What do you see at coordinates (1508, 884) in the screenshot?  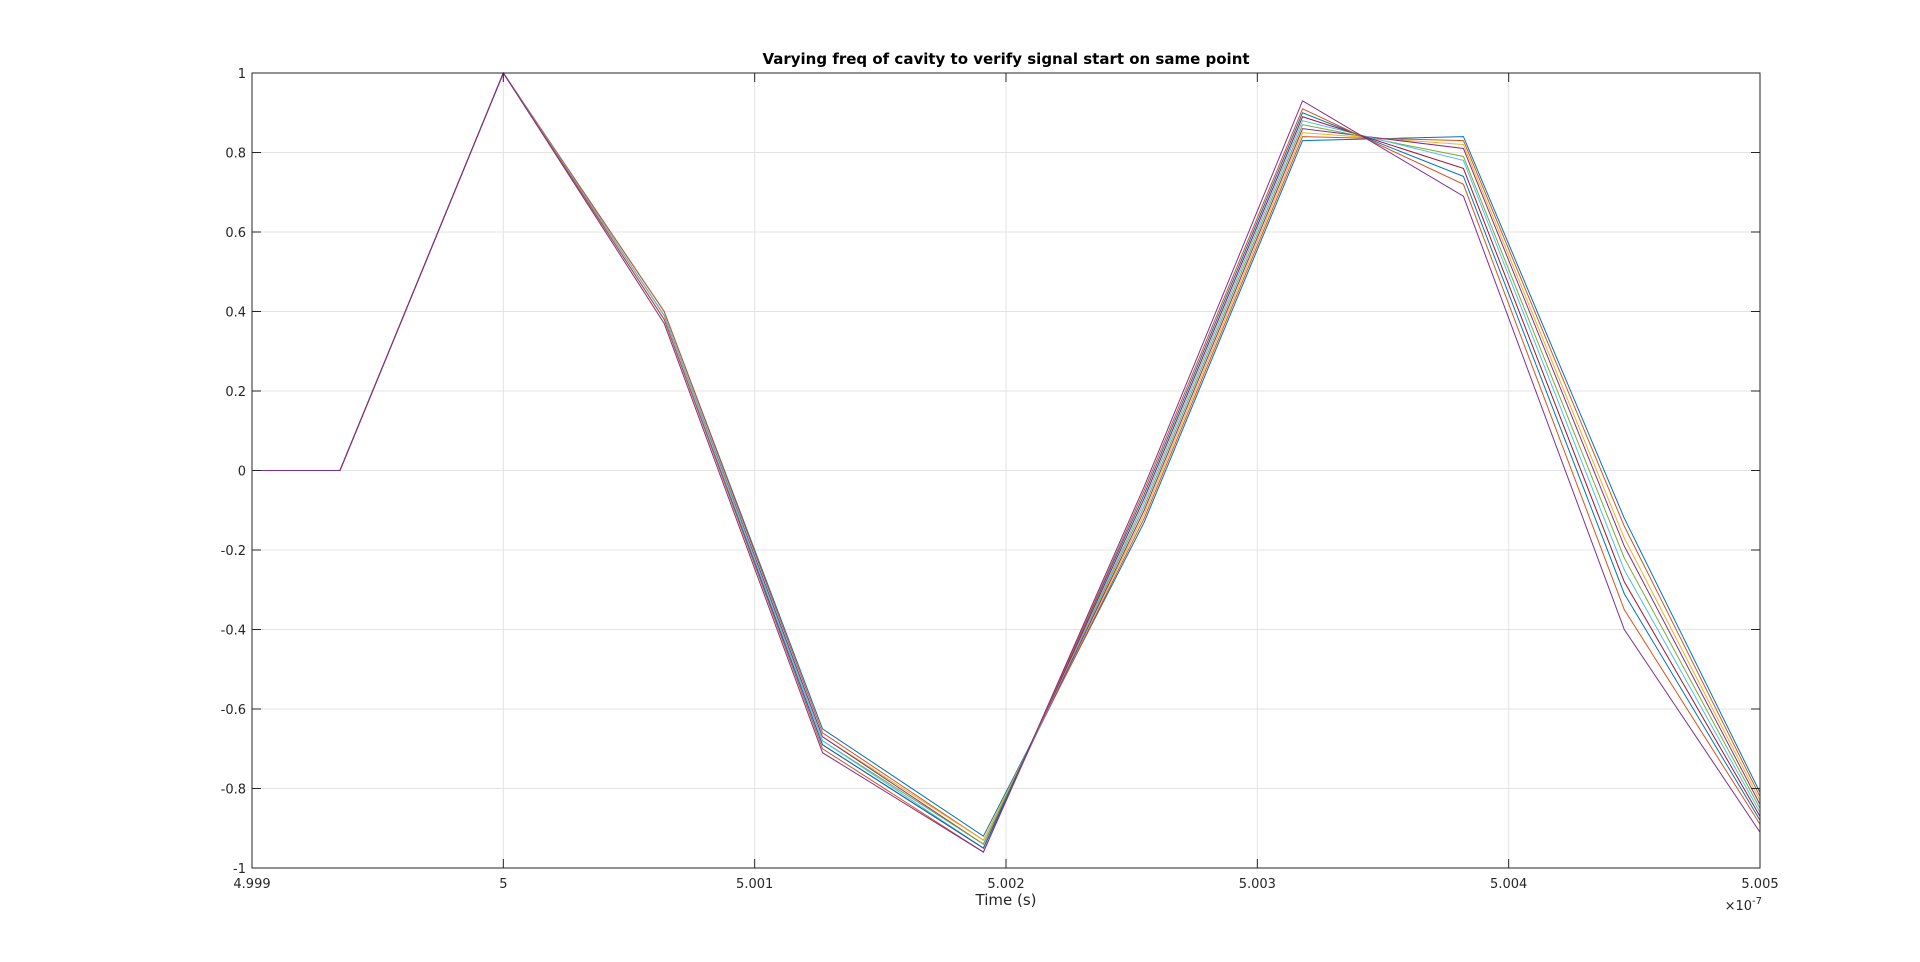 I see `x-tick-label: 5.004` at bounding box center [1508, 884].